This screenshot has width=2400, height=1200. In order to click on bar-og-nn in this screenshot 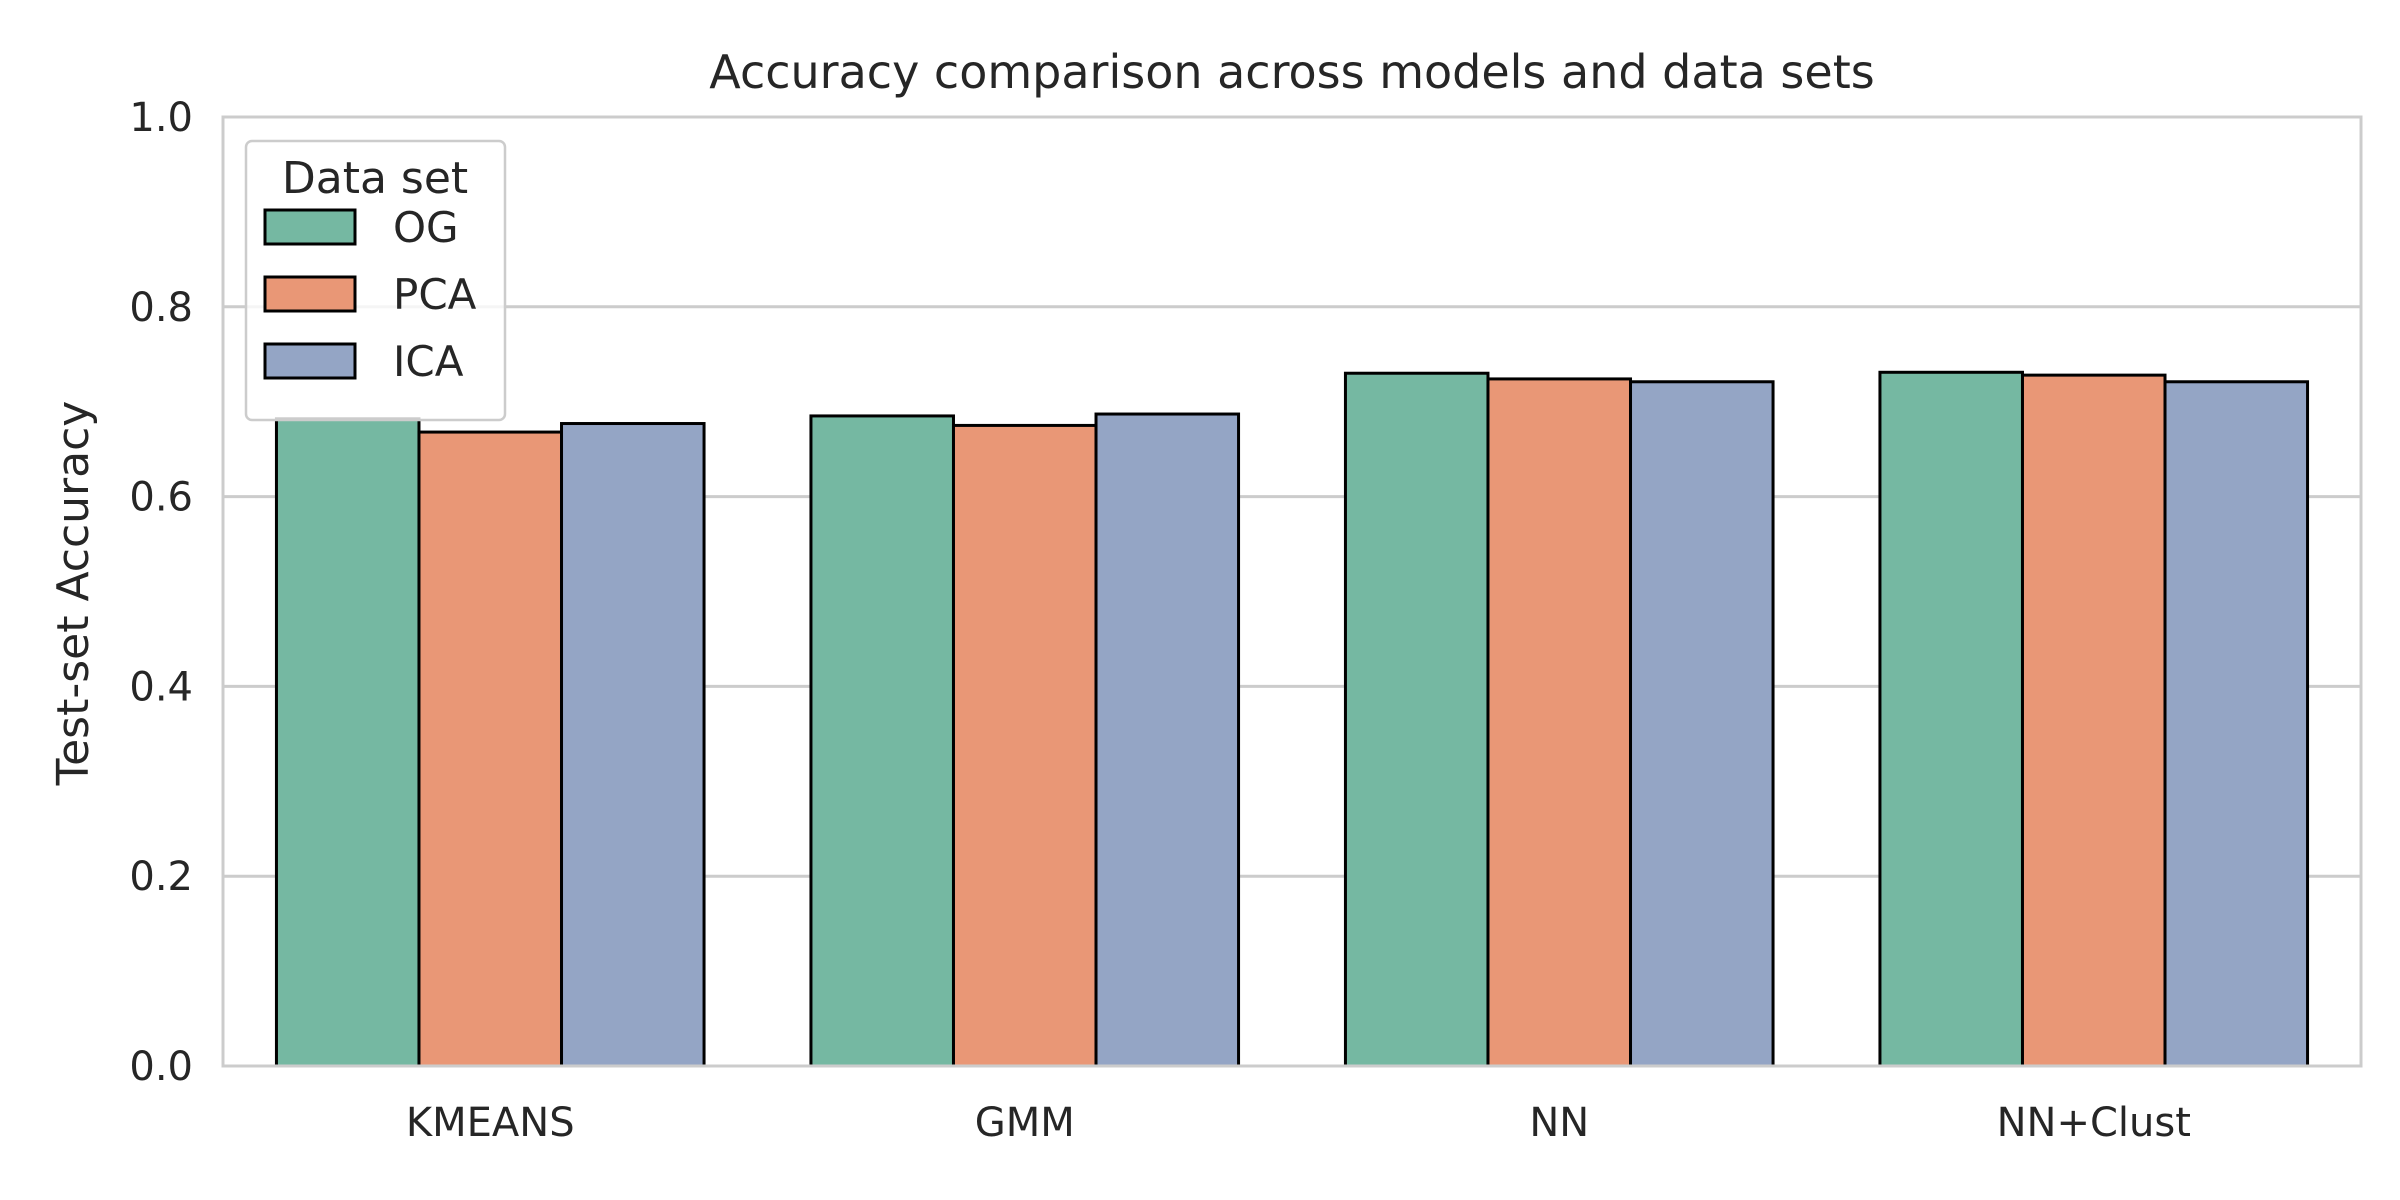, I will do `click(1416, 719)`.